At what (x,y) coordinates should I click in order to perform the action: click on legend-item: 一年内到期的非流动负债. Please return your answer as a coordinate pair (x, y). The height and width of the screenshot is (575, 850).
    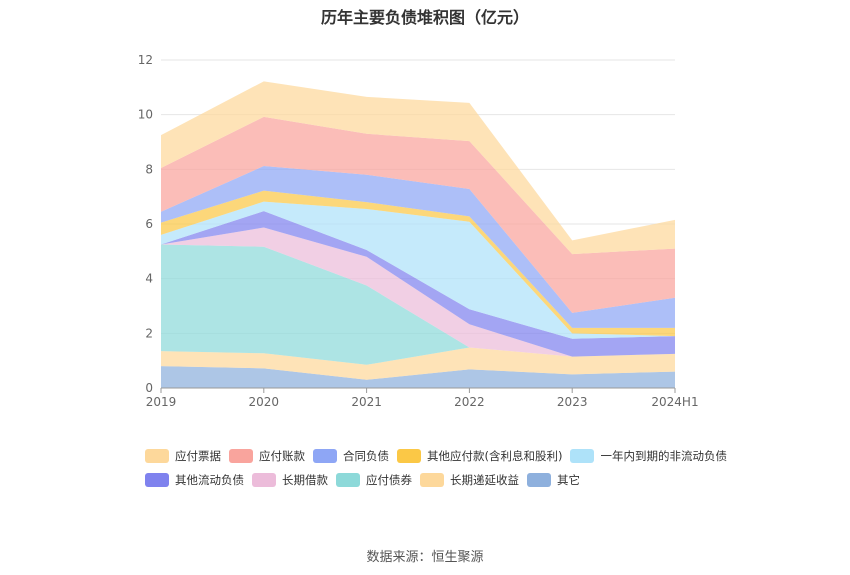
    Looking at the image, I should click on (648, 456).